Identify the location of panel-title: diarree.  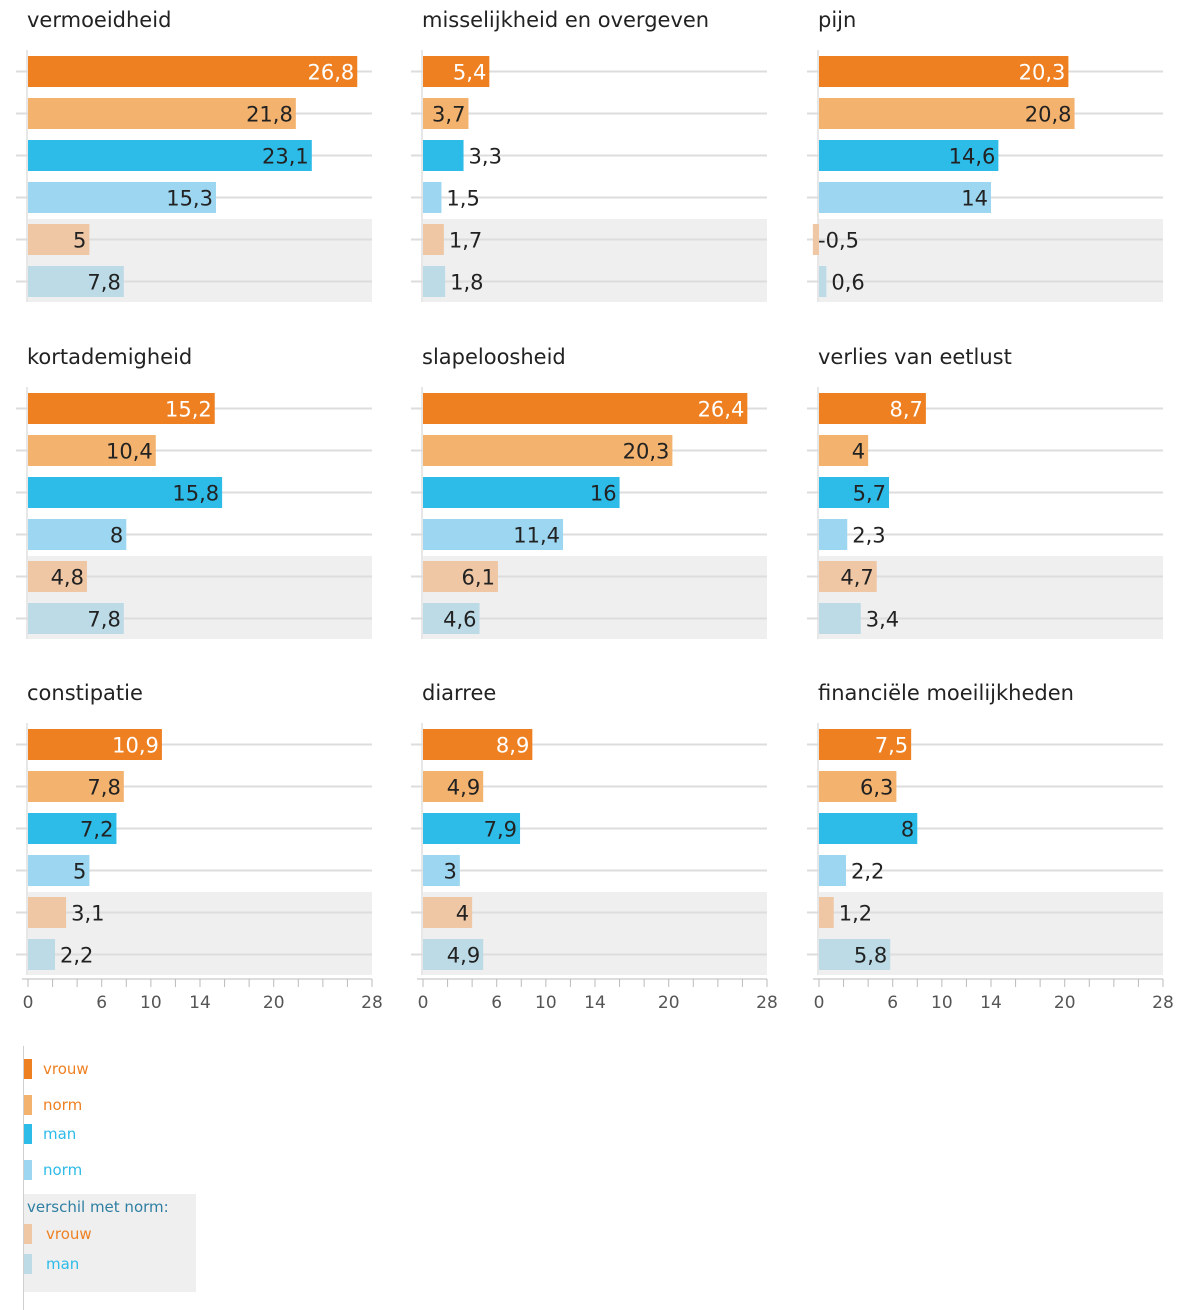
(459, 693).